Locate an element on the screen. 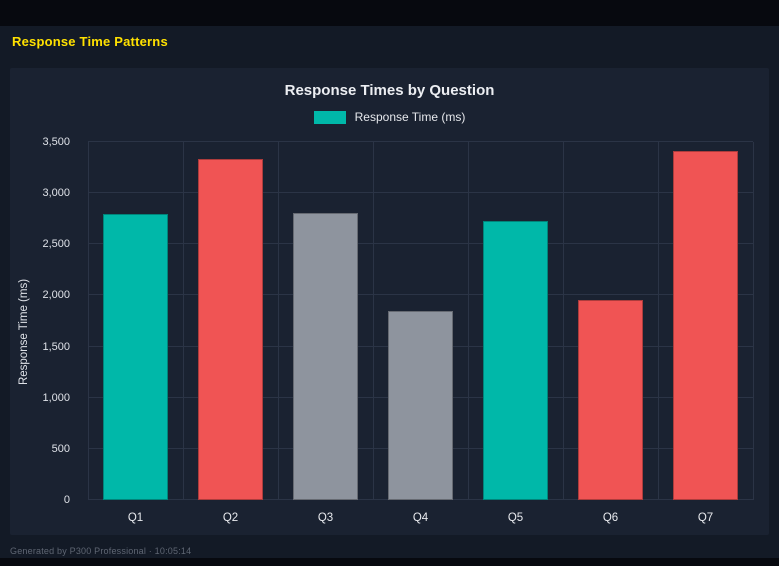 This screenshot has height=566, width=779. y-tick-label: 1,000 is located at coordinates (56, 397).